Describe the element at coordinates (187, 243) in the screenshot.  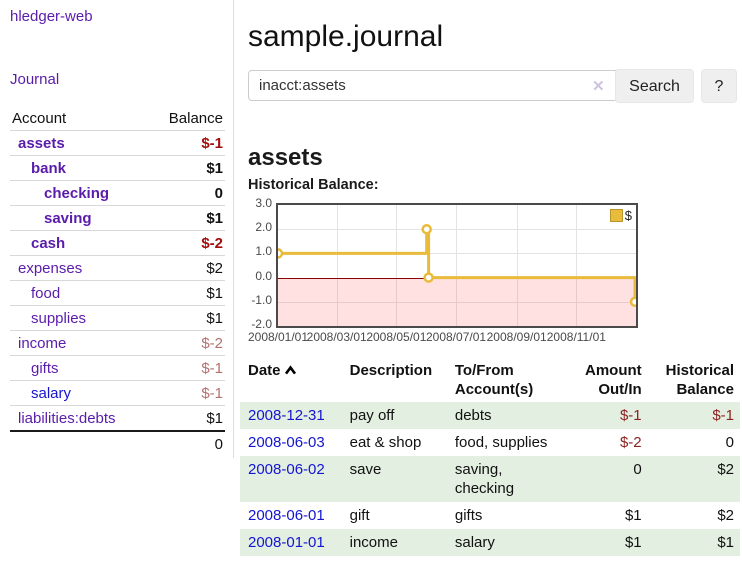
I see `account-balance: $-2` at that location.